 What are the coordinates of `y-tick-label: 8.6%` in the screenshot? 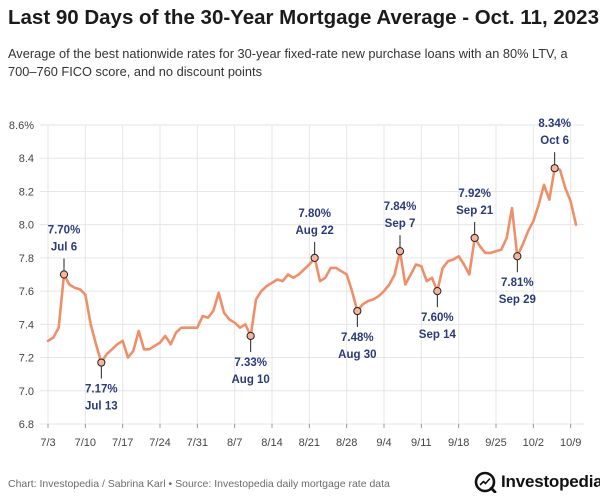 It's located at (21, 126).